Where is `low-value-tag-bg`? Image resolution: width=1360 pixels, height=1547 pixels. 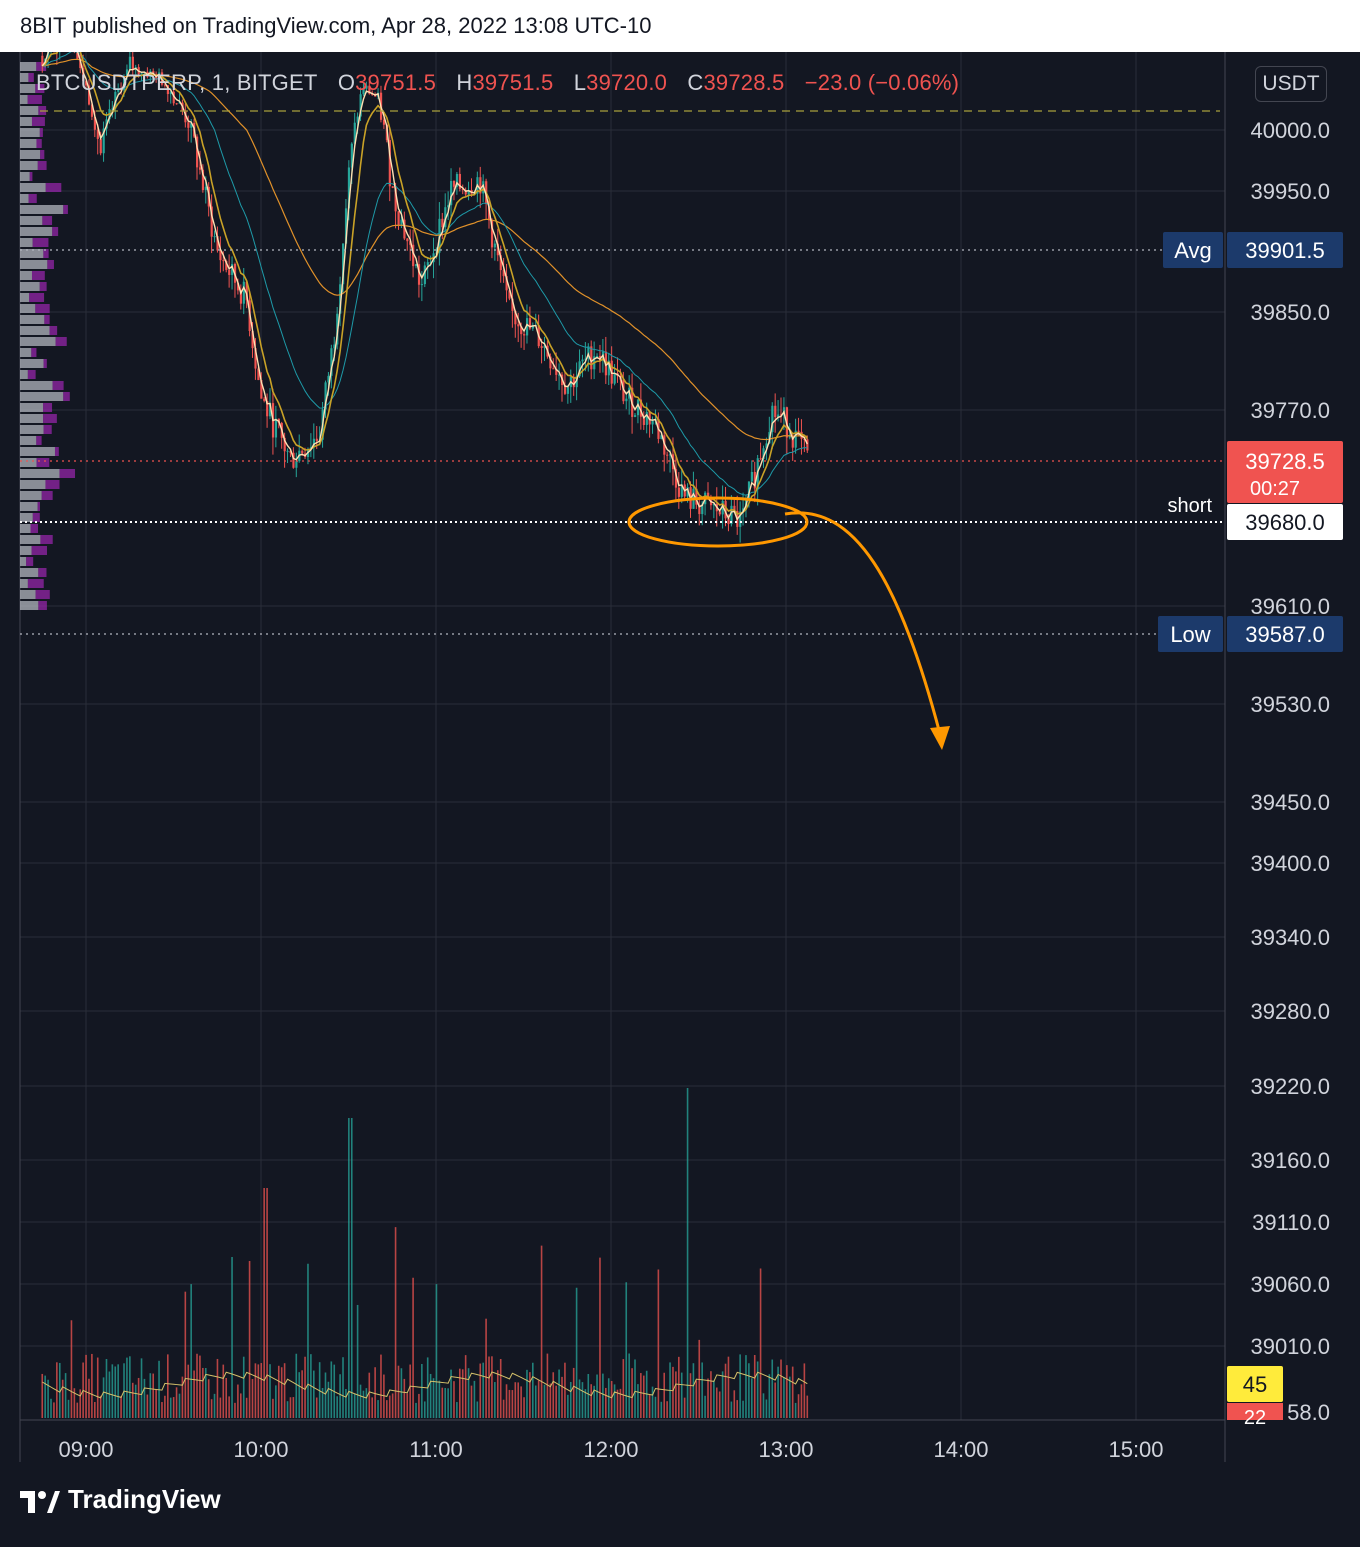
low-value-tag-bg is located at coordinates (1285, 634).